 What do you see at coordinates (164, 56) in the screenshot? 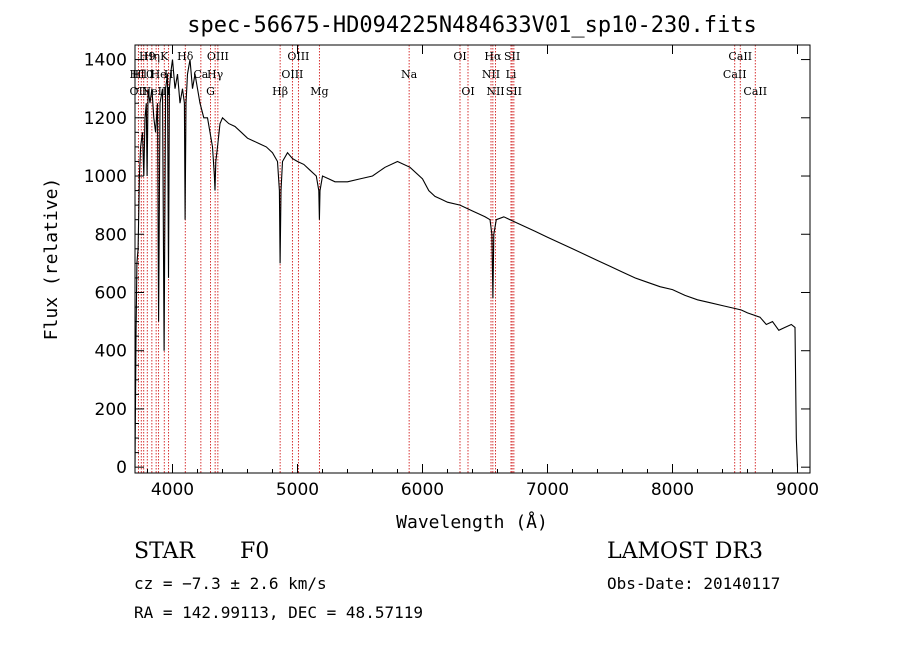
I see `line-label-7: K` at bounding box center [164, 56].